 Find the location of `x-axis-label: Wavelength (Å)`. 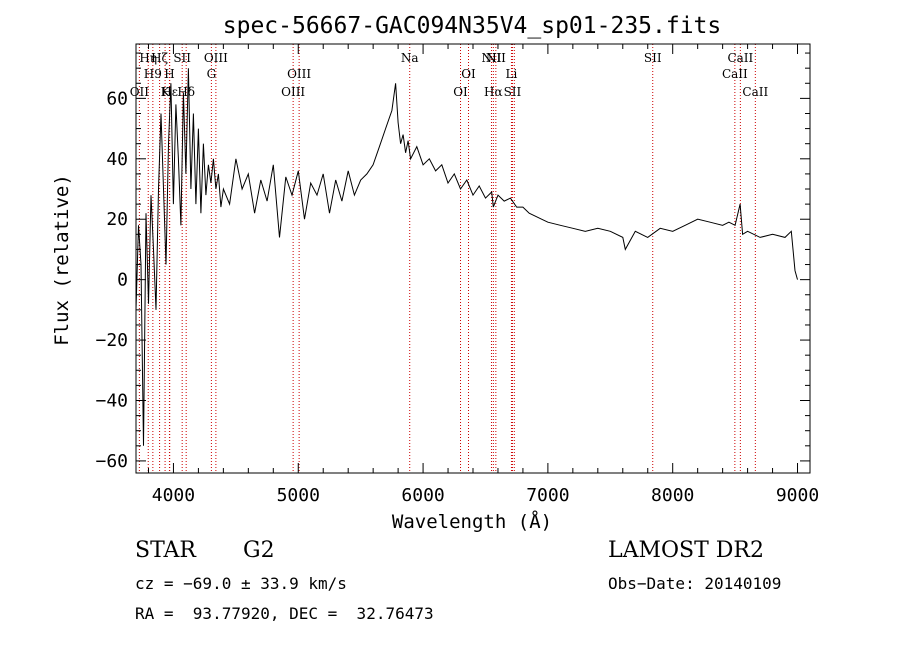

x-axis-label: Wavelength (Å) is located at coordinates (472, 521).